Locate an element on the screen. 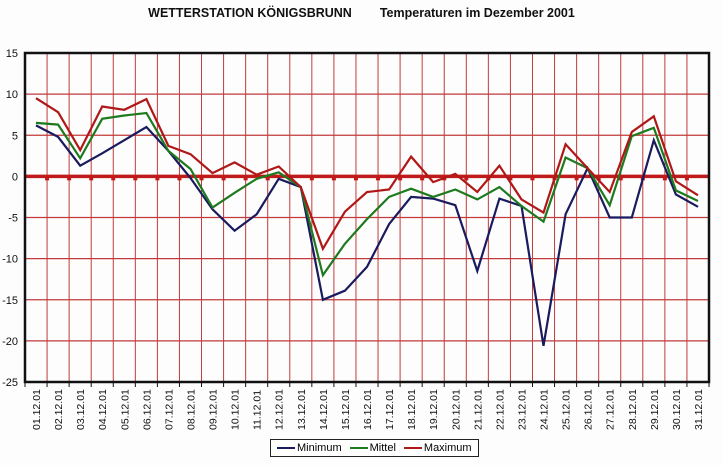  y-tick-label: -20 is located at coordinates (10, 342).